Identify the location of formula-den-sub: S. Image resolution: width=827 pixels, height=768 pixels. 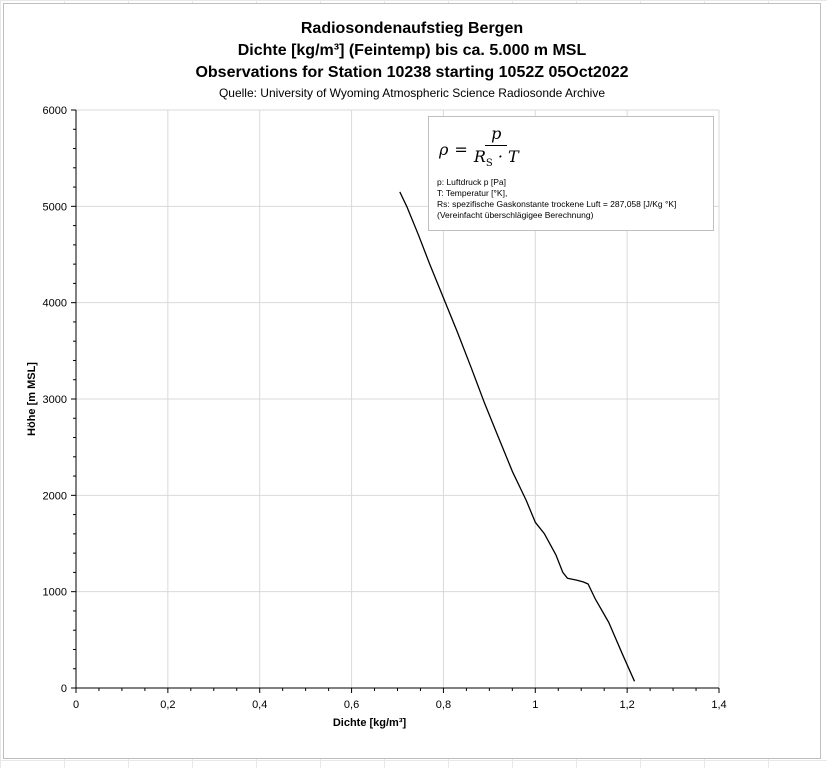
(489, 164).